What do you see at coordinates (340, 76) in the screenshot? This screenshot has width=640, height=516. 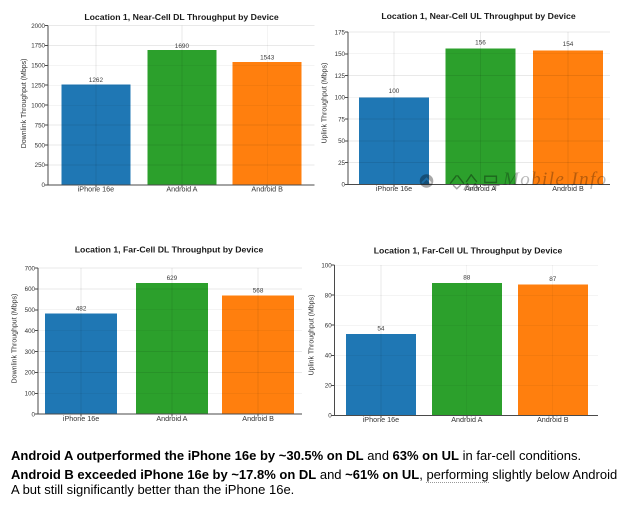 I see `svg-text: 125` at bounding box center [340, 76].